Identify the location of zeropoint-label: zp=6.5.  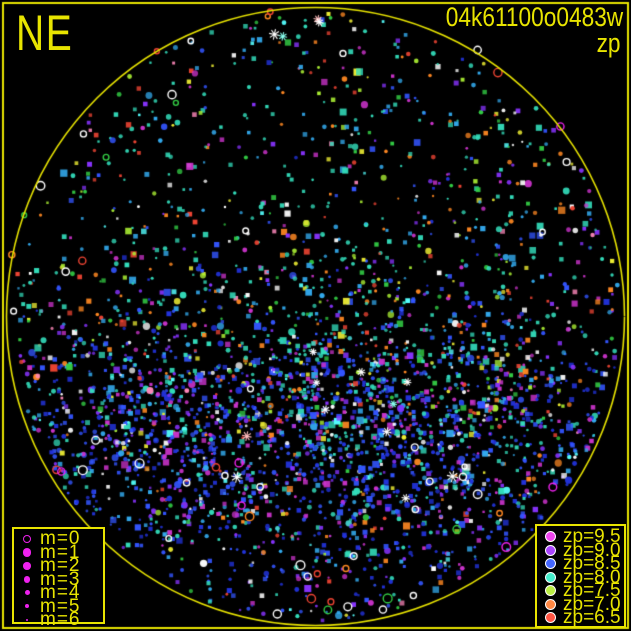
(592, 617).